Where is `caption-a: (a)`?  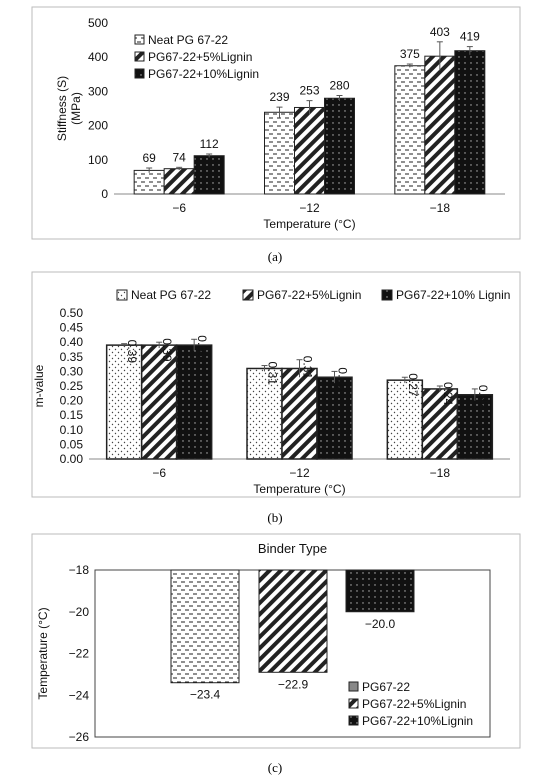 caption-a: (a) is located at coordinates (275, 256).